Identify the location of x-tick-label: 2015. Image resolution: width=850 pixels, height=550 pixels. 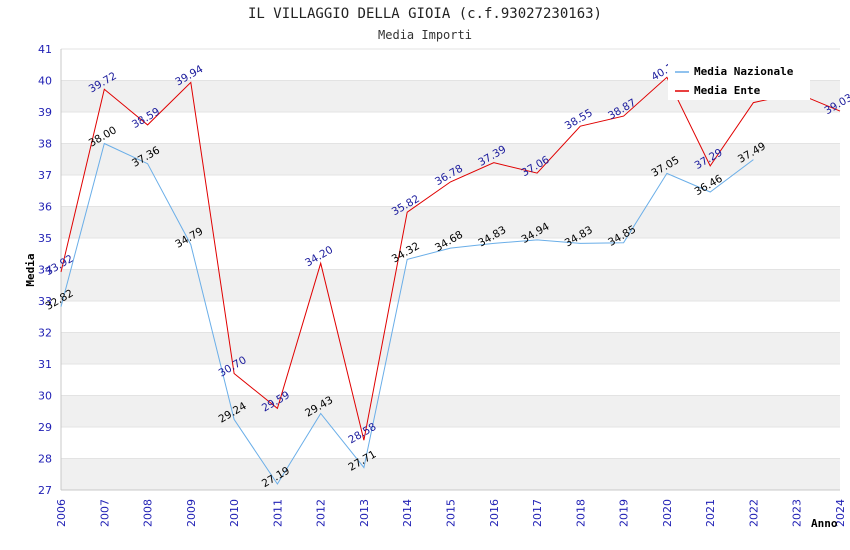
(451, 513).